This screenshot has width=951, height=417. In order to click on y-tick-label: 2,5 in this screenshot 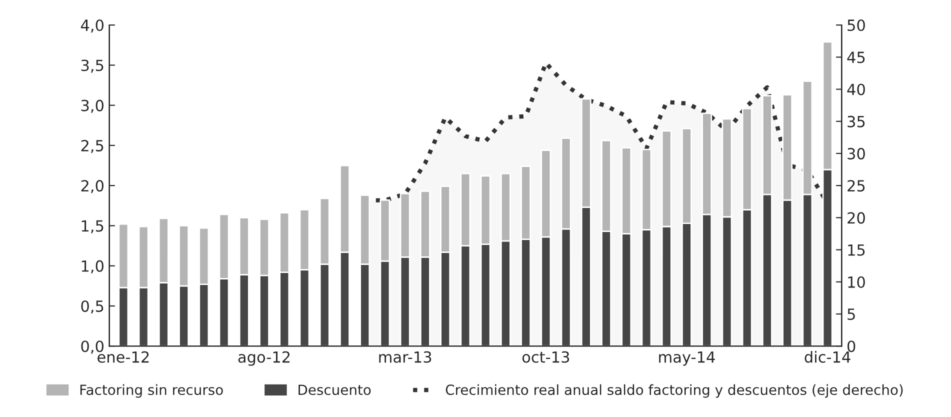, I will do `click(92, 147)`.